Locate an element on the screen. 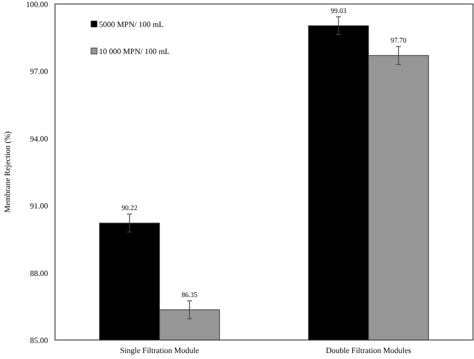 This screenshot has height=359, width=474. x-tick-label: Double Filtration Modules is located at coordinates (369, 350).